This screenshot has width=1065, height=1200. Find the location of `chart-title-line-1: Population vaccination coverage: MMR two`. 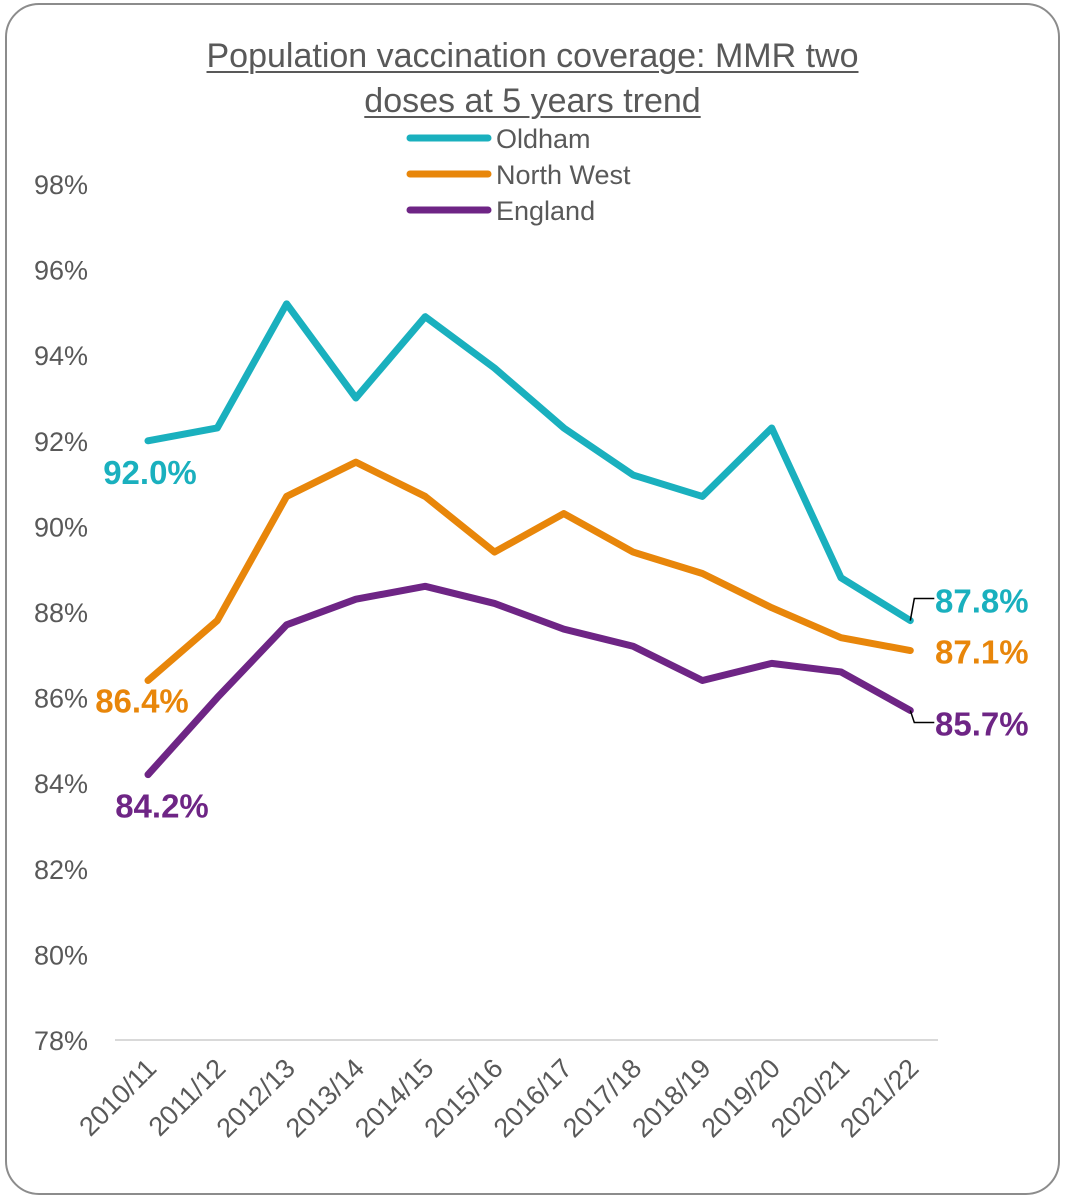

chart-title-line-1: Population vaccination coverage: MMR two is located at coordinates (532, 56).